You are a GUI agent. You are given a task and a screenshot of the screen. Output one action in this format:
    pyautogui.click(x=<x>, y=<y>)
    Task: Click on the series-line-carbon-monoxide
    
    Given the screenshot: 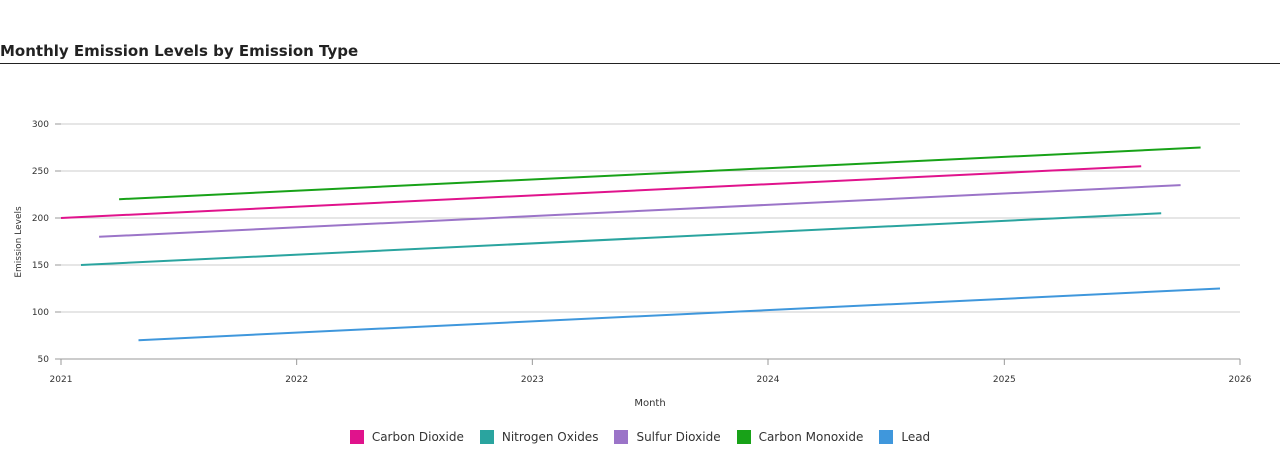 What is the action you would take?
    pyautogui.click(x=660, y=173)
    